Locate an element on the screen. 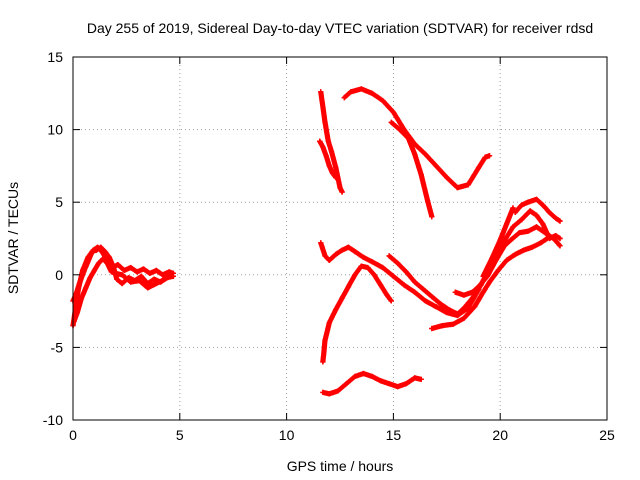  x-tick-label-1: 5 is located at coordinates (180, 435).